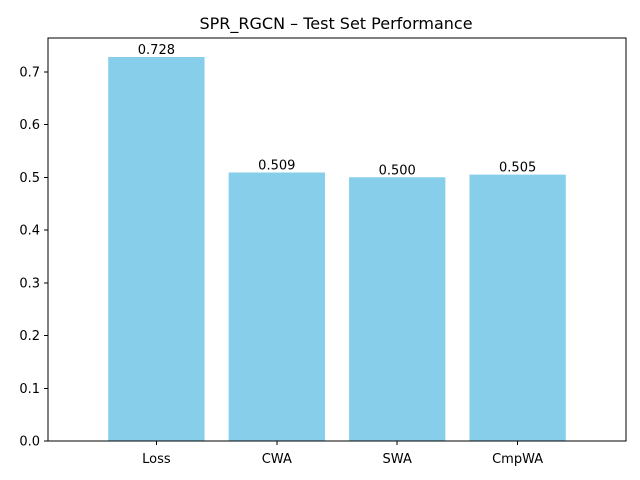  What do you see at coordinates (277, 459) in the screenshot?
I see `x-tick-label: CWA` at bounding box center [277, 459].